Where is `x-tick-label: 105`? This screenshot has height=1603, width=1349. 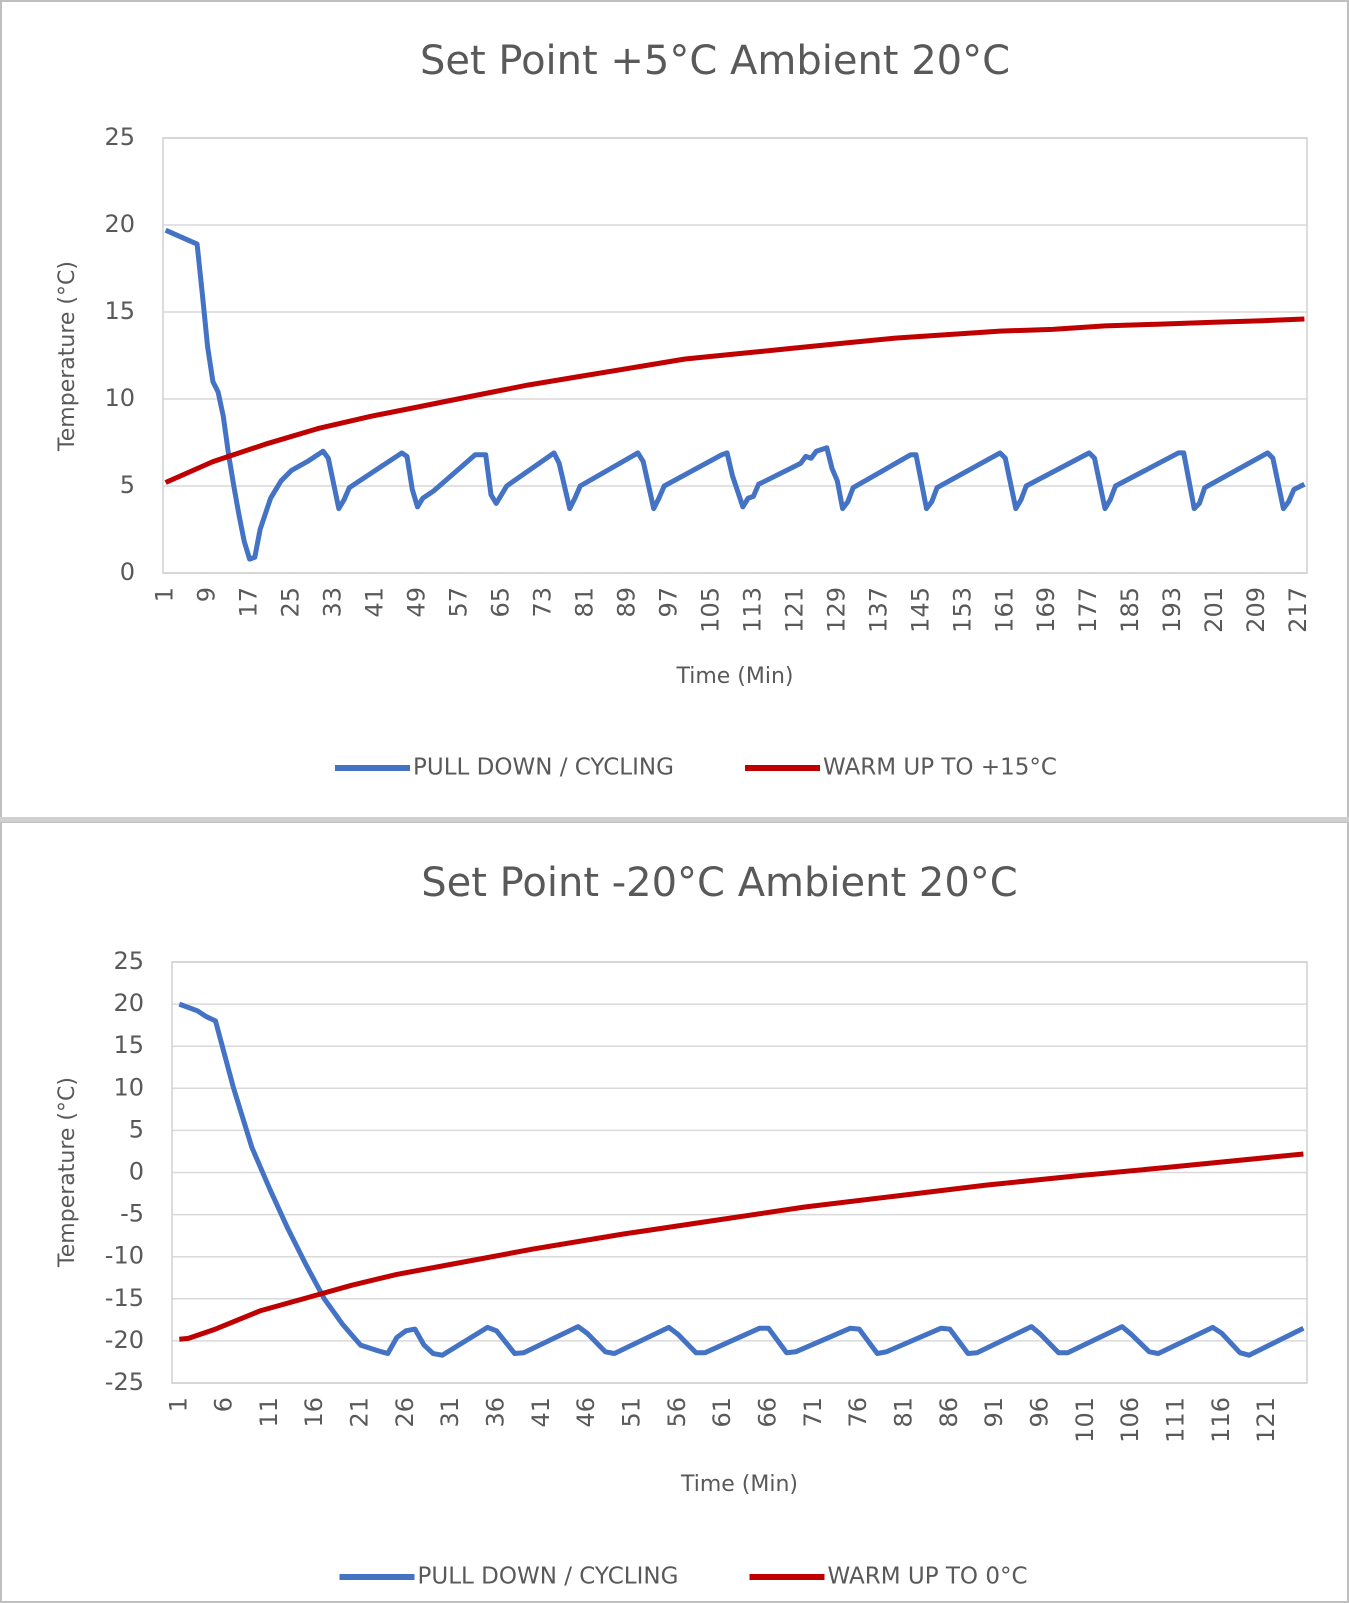
x-tick-label: 105 is located at coordinates (710, 610).